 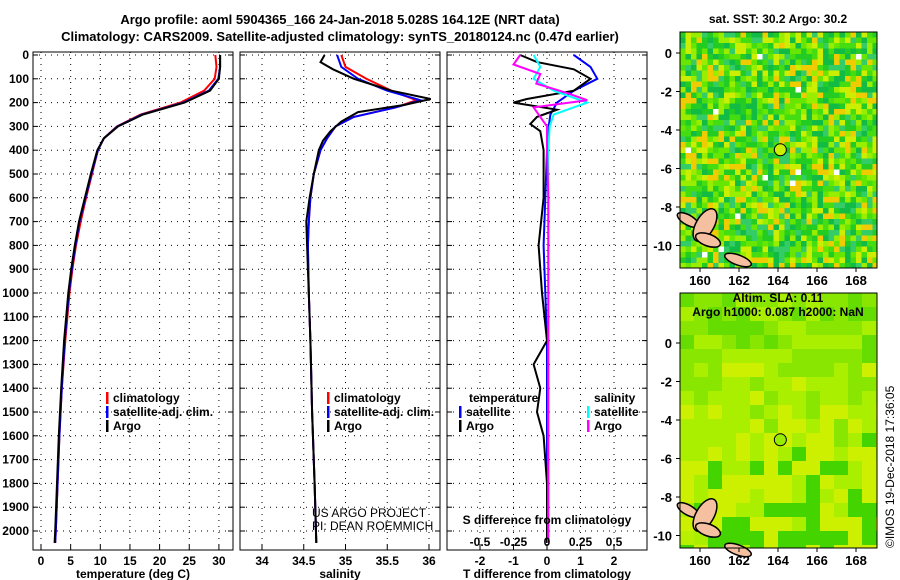 I want to click on argo-float-marker, so click(x=780, y=440).